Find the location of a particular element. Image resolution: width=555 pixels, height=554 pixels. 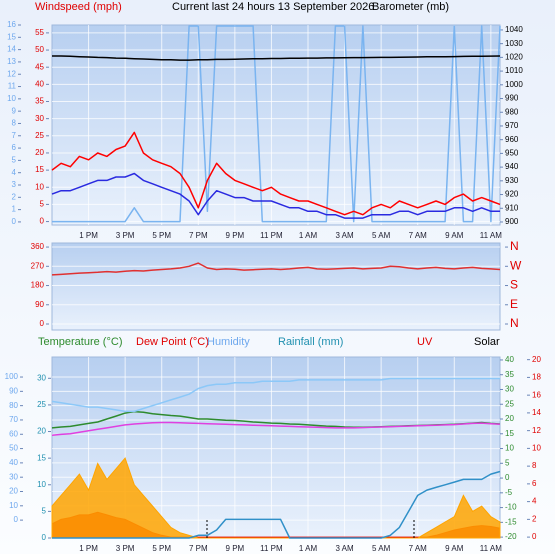

tick-label: 1010 is located at coordinates (514, 70).